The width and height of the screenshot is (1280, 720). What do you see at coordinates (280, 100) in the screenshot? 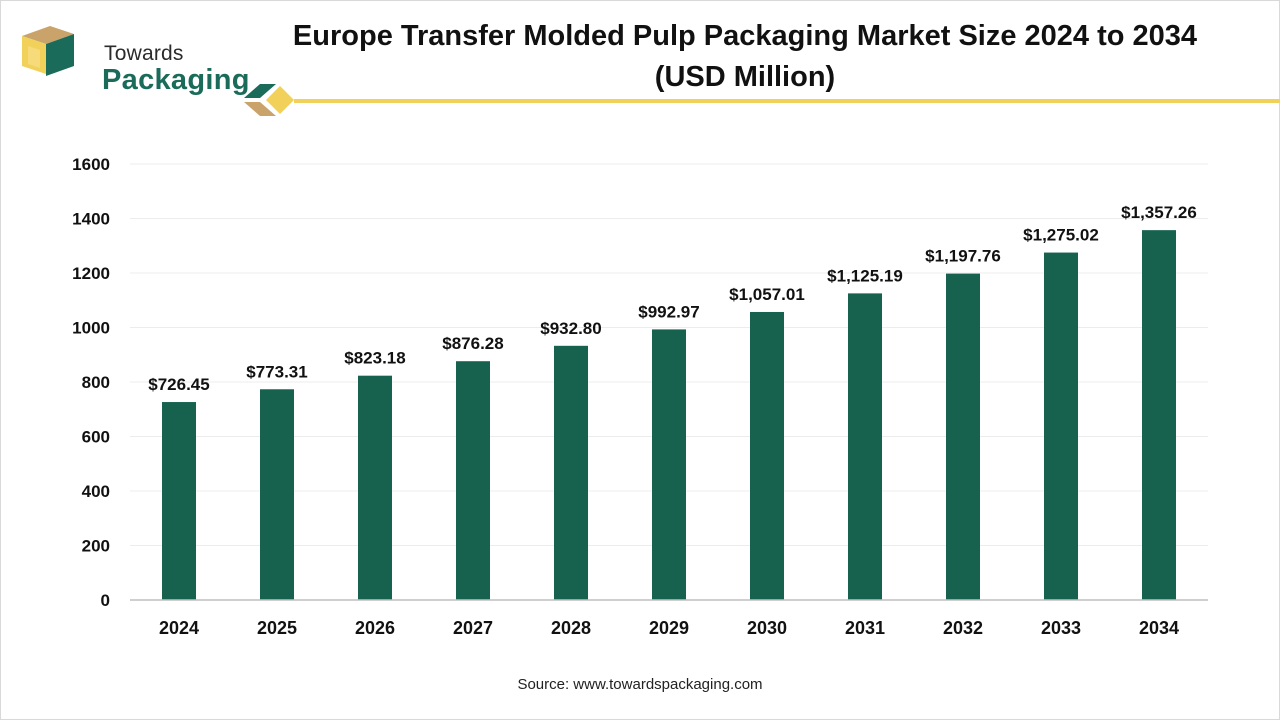
I see `divider-gold-diamond` at bounding box center [280, 100].